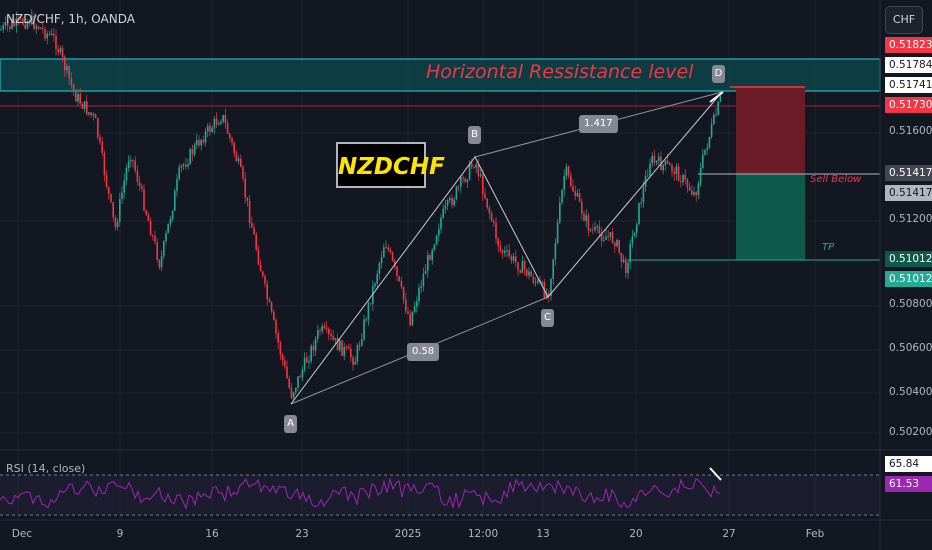 Image resolution: width=932 pixels, height=550 pixels. What do you see at coordinates (908, 193) in the screenshot?
I see `price-label-sell-2: 0.51417` at bounding box center [908, 193].